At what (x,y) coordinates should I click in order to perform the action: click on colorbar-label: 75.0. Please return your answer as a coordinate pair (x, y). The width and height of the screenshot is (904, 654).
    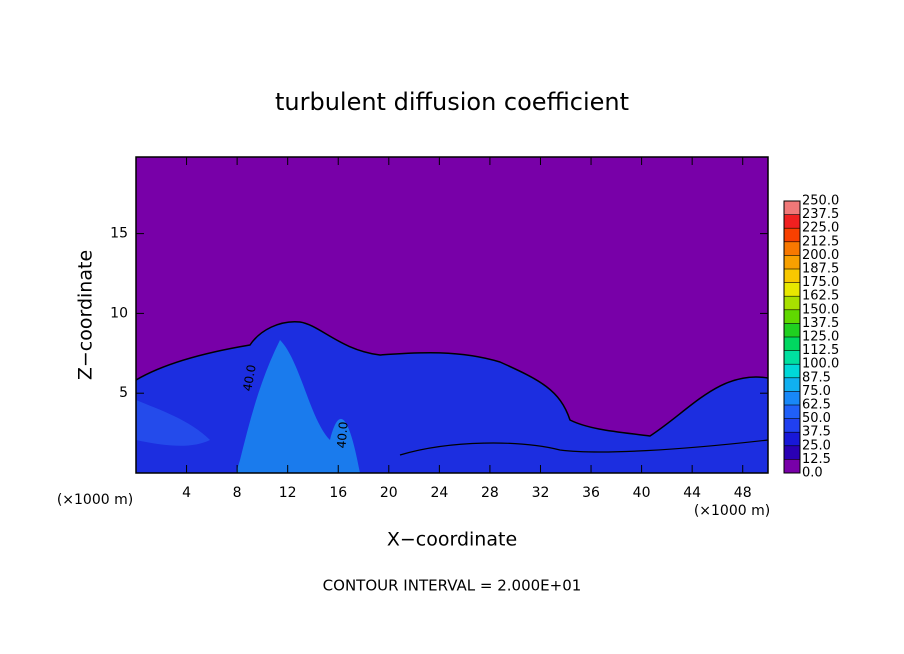
    Looking at the image, I should click on (816, 391).